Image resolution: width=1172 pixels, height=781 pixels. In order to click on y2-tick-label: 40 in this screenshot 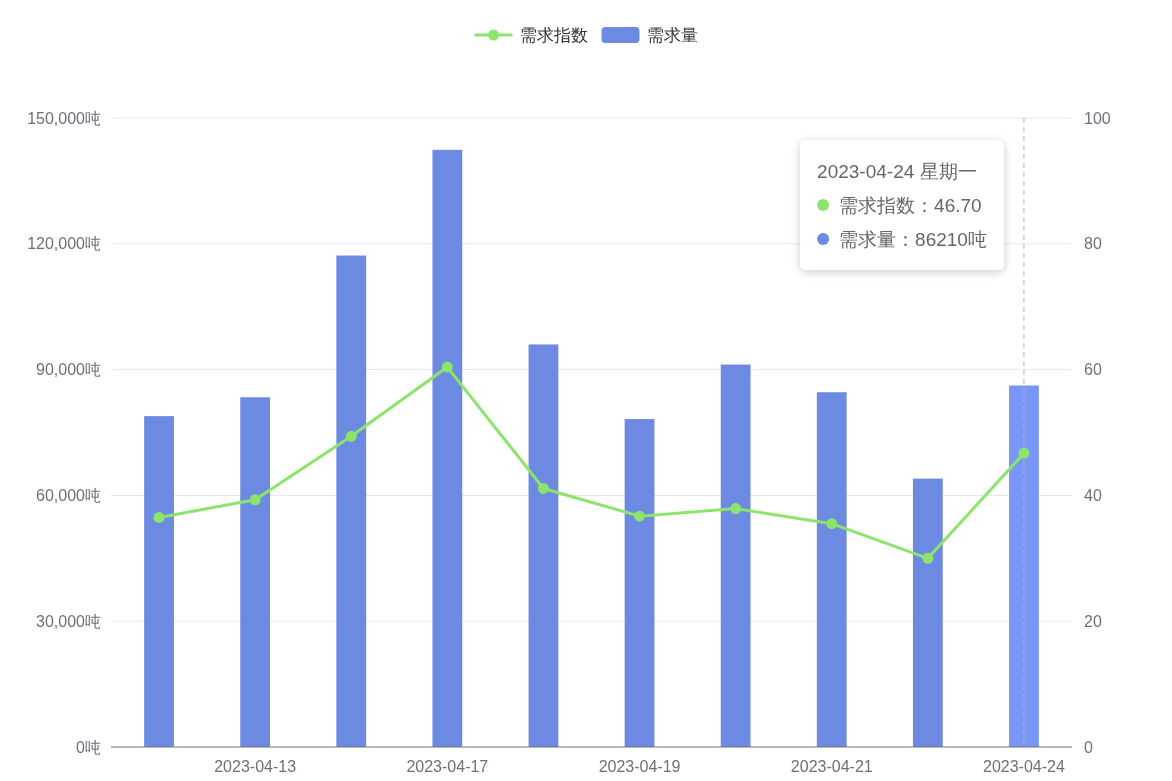, I will do `click(1093, 495)`.